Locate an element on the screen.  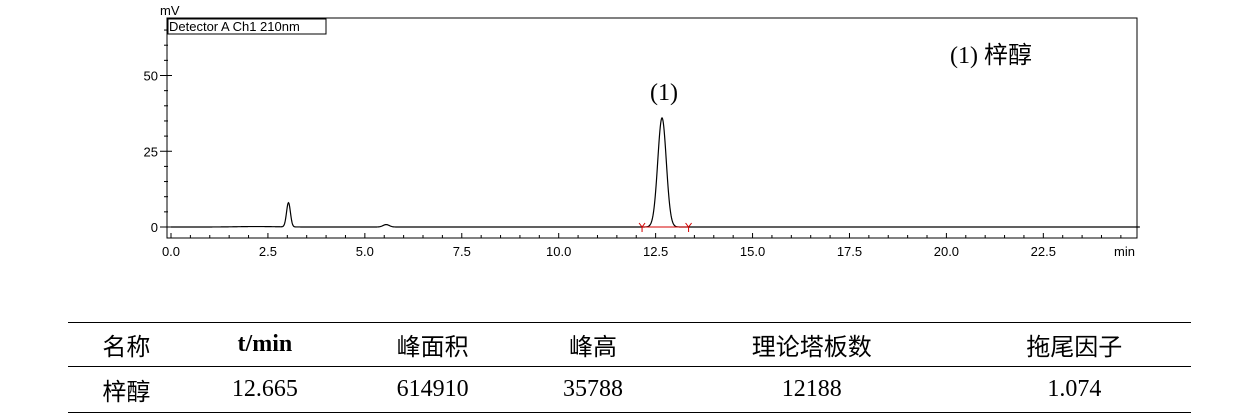
cell-plates: 12188 is located at coordinates (811, 389).